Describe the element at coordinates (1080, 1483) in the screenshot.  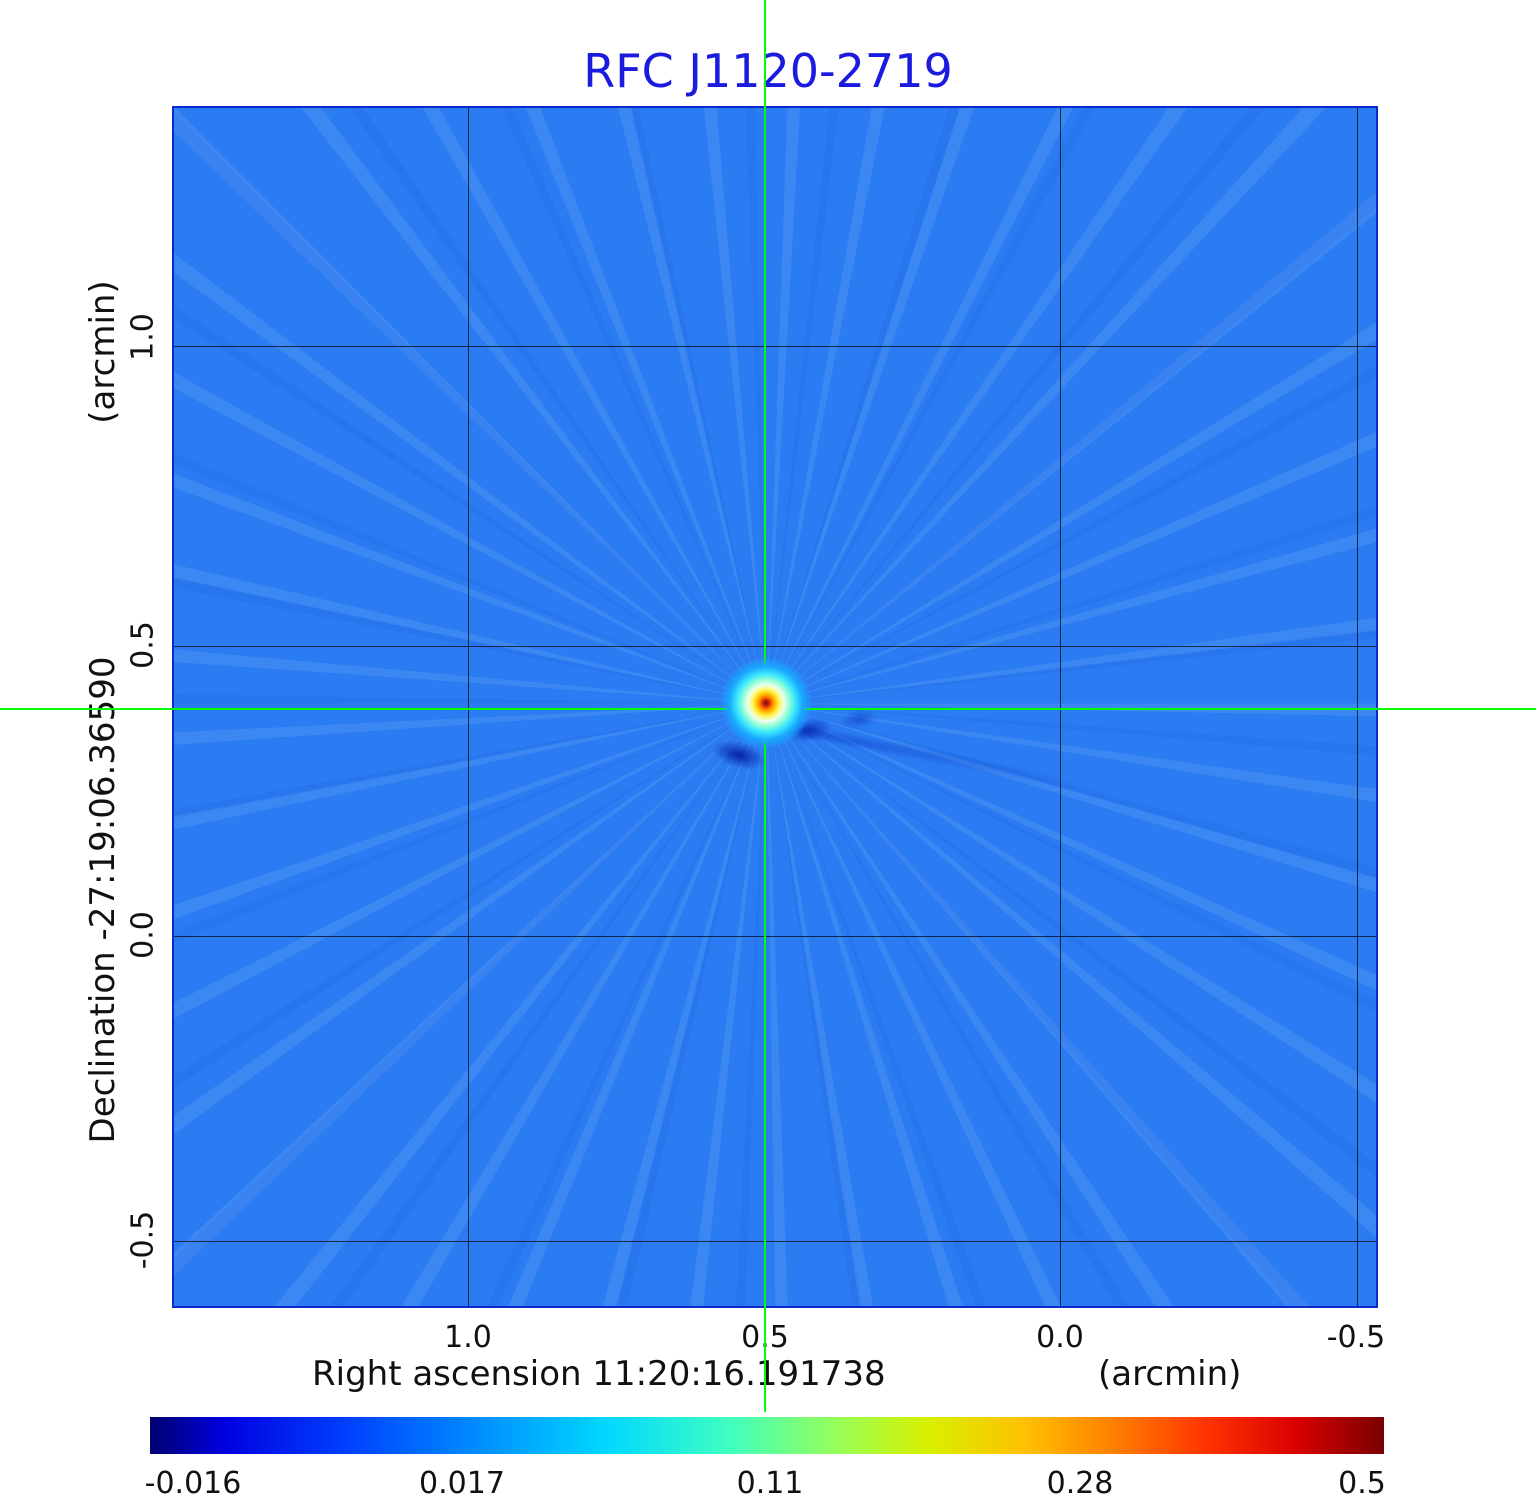
I see `colorbar-tick-label: 0.28` at that location.